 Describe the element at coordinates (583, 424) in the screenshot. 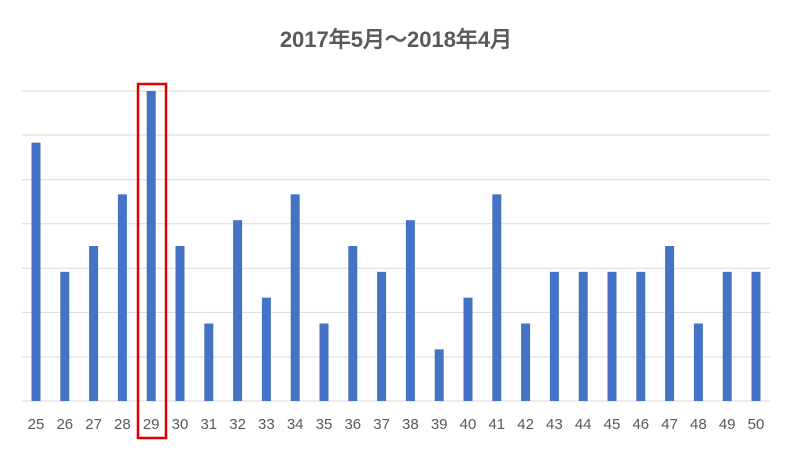

I see `x-tick-label: 44` at that location.